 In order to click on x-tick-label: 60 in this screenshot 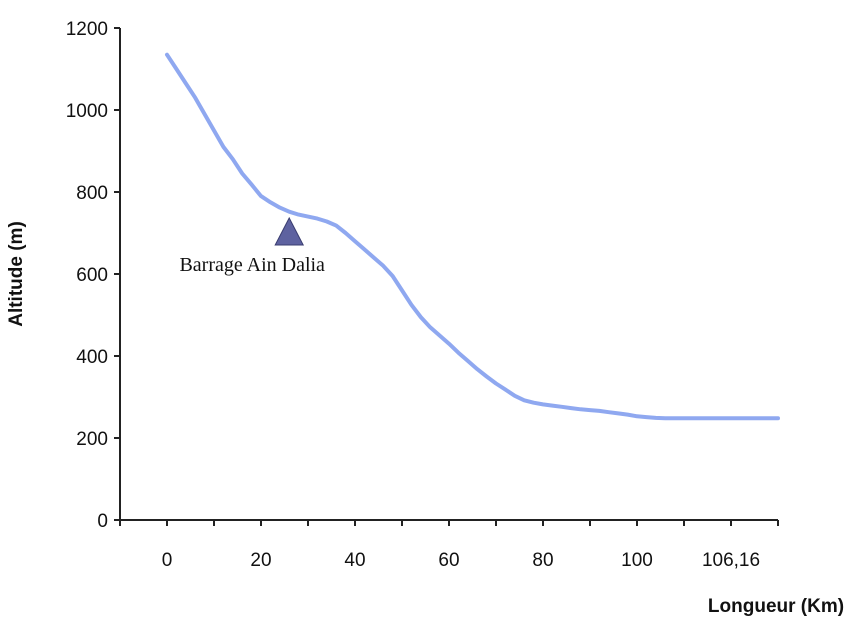, I will do `click(448, 560)`.